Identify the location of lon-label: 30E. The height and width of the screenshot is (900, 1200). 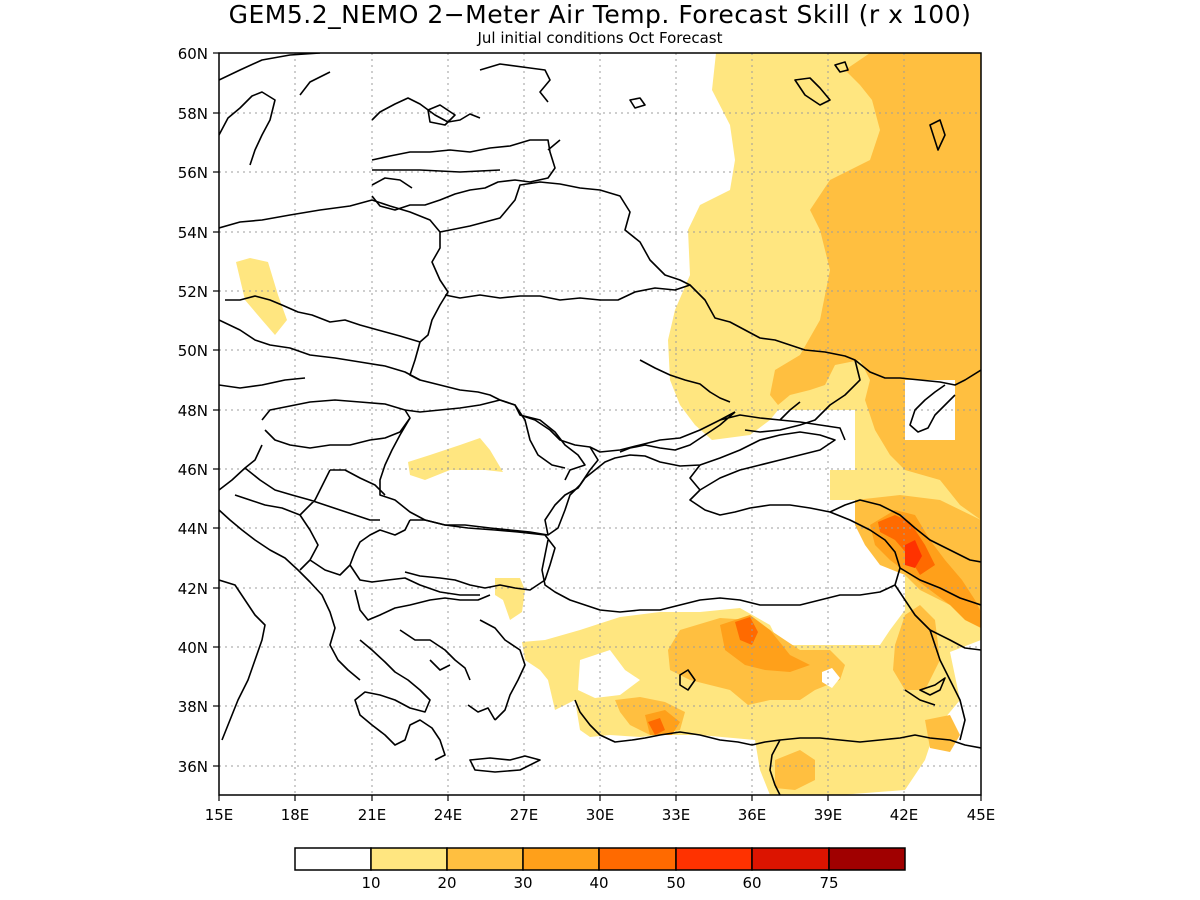
(600, 815).